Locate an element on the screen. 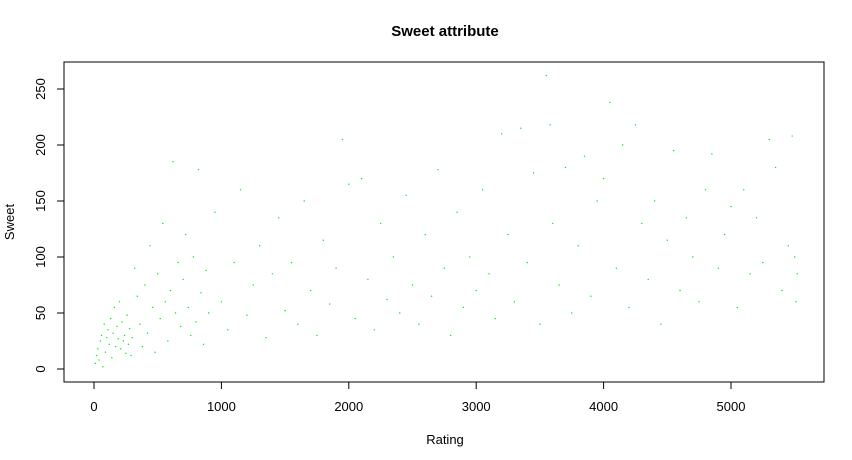 This screenshot has height=460, width=852. y-tick-label: 150 is located at coordinates (40, 201).